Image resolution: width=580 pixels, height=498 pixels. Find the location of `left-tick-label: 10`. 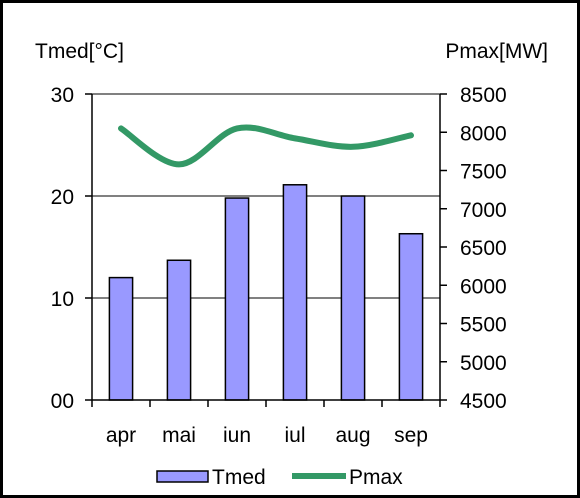

left-tick-label: 10 is located at coordinates (62, 299).